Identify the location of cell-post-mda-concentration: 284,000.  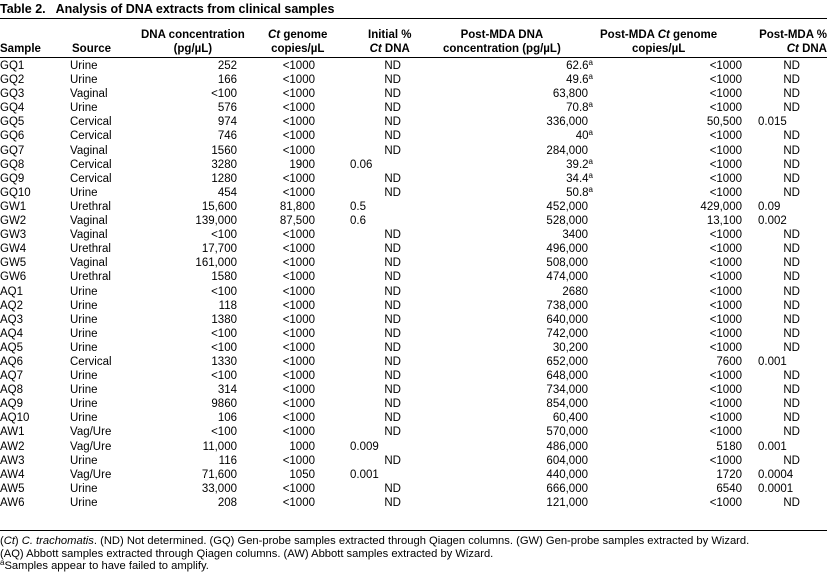
(567, 150).